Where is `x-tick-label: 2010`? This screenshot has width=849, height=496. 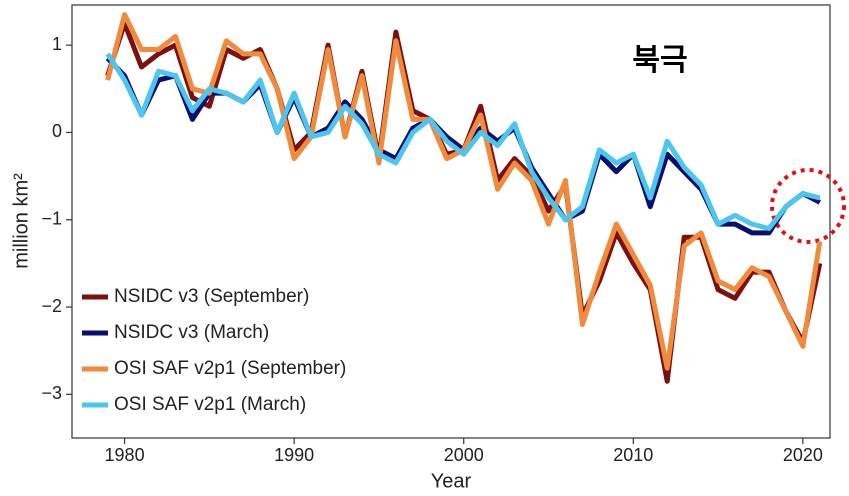 x-tick-label: 2010 is located at coordinates (633, 455).